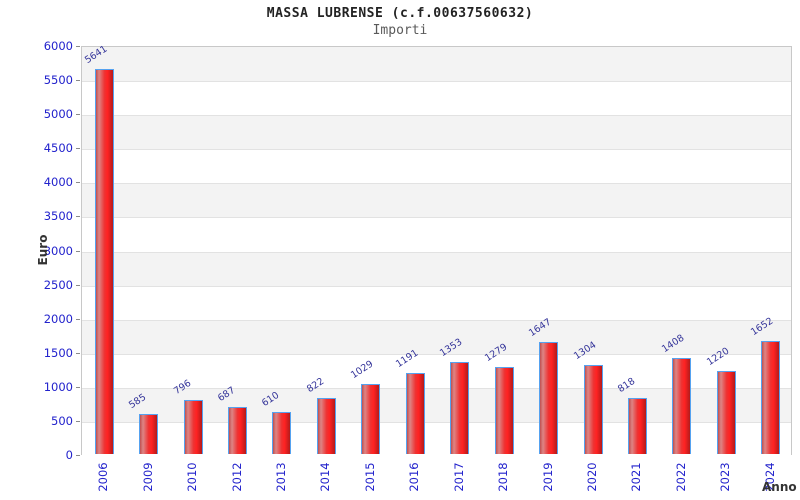 This screenshot has width=800, height=500. Describe the element at coordinates (593, 409) in the screenshot. I see `bar-2020` at that location.